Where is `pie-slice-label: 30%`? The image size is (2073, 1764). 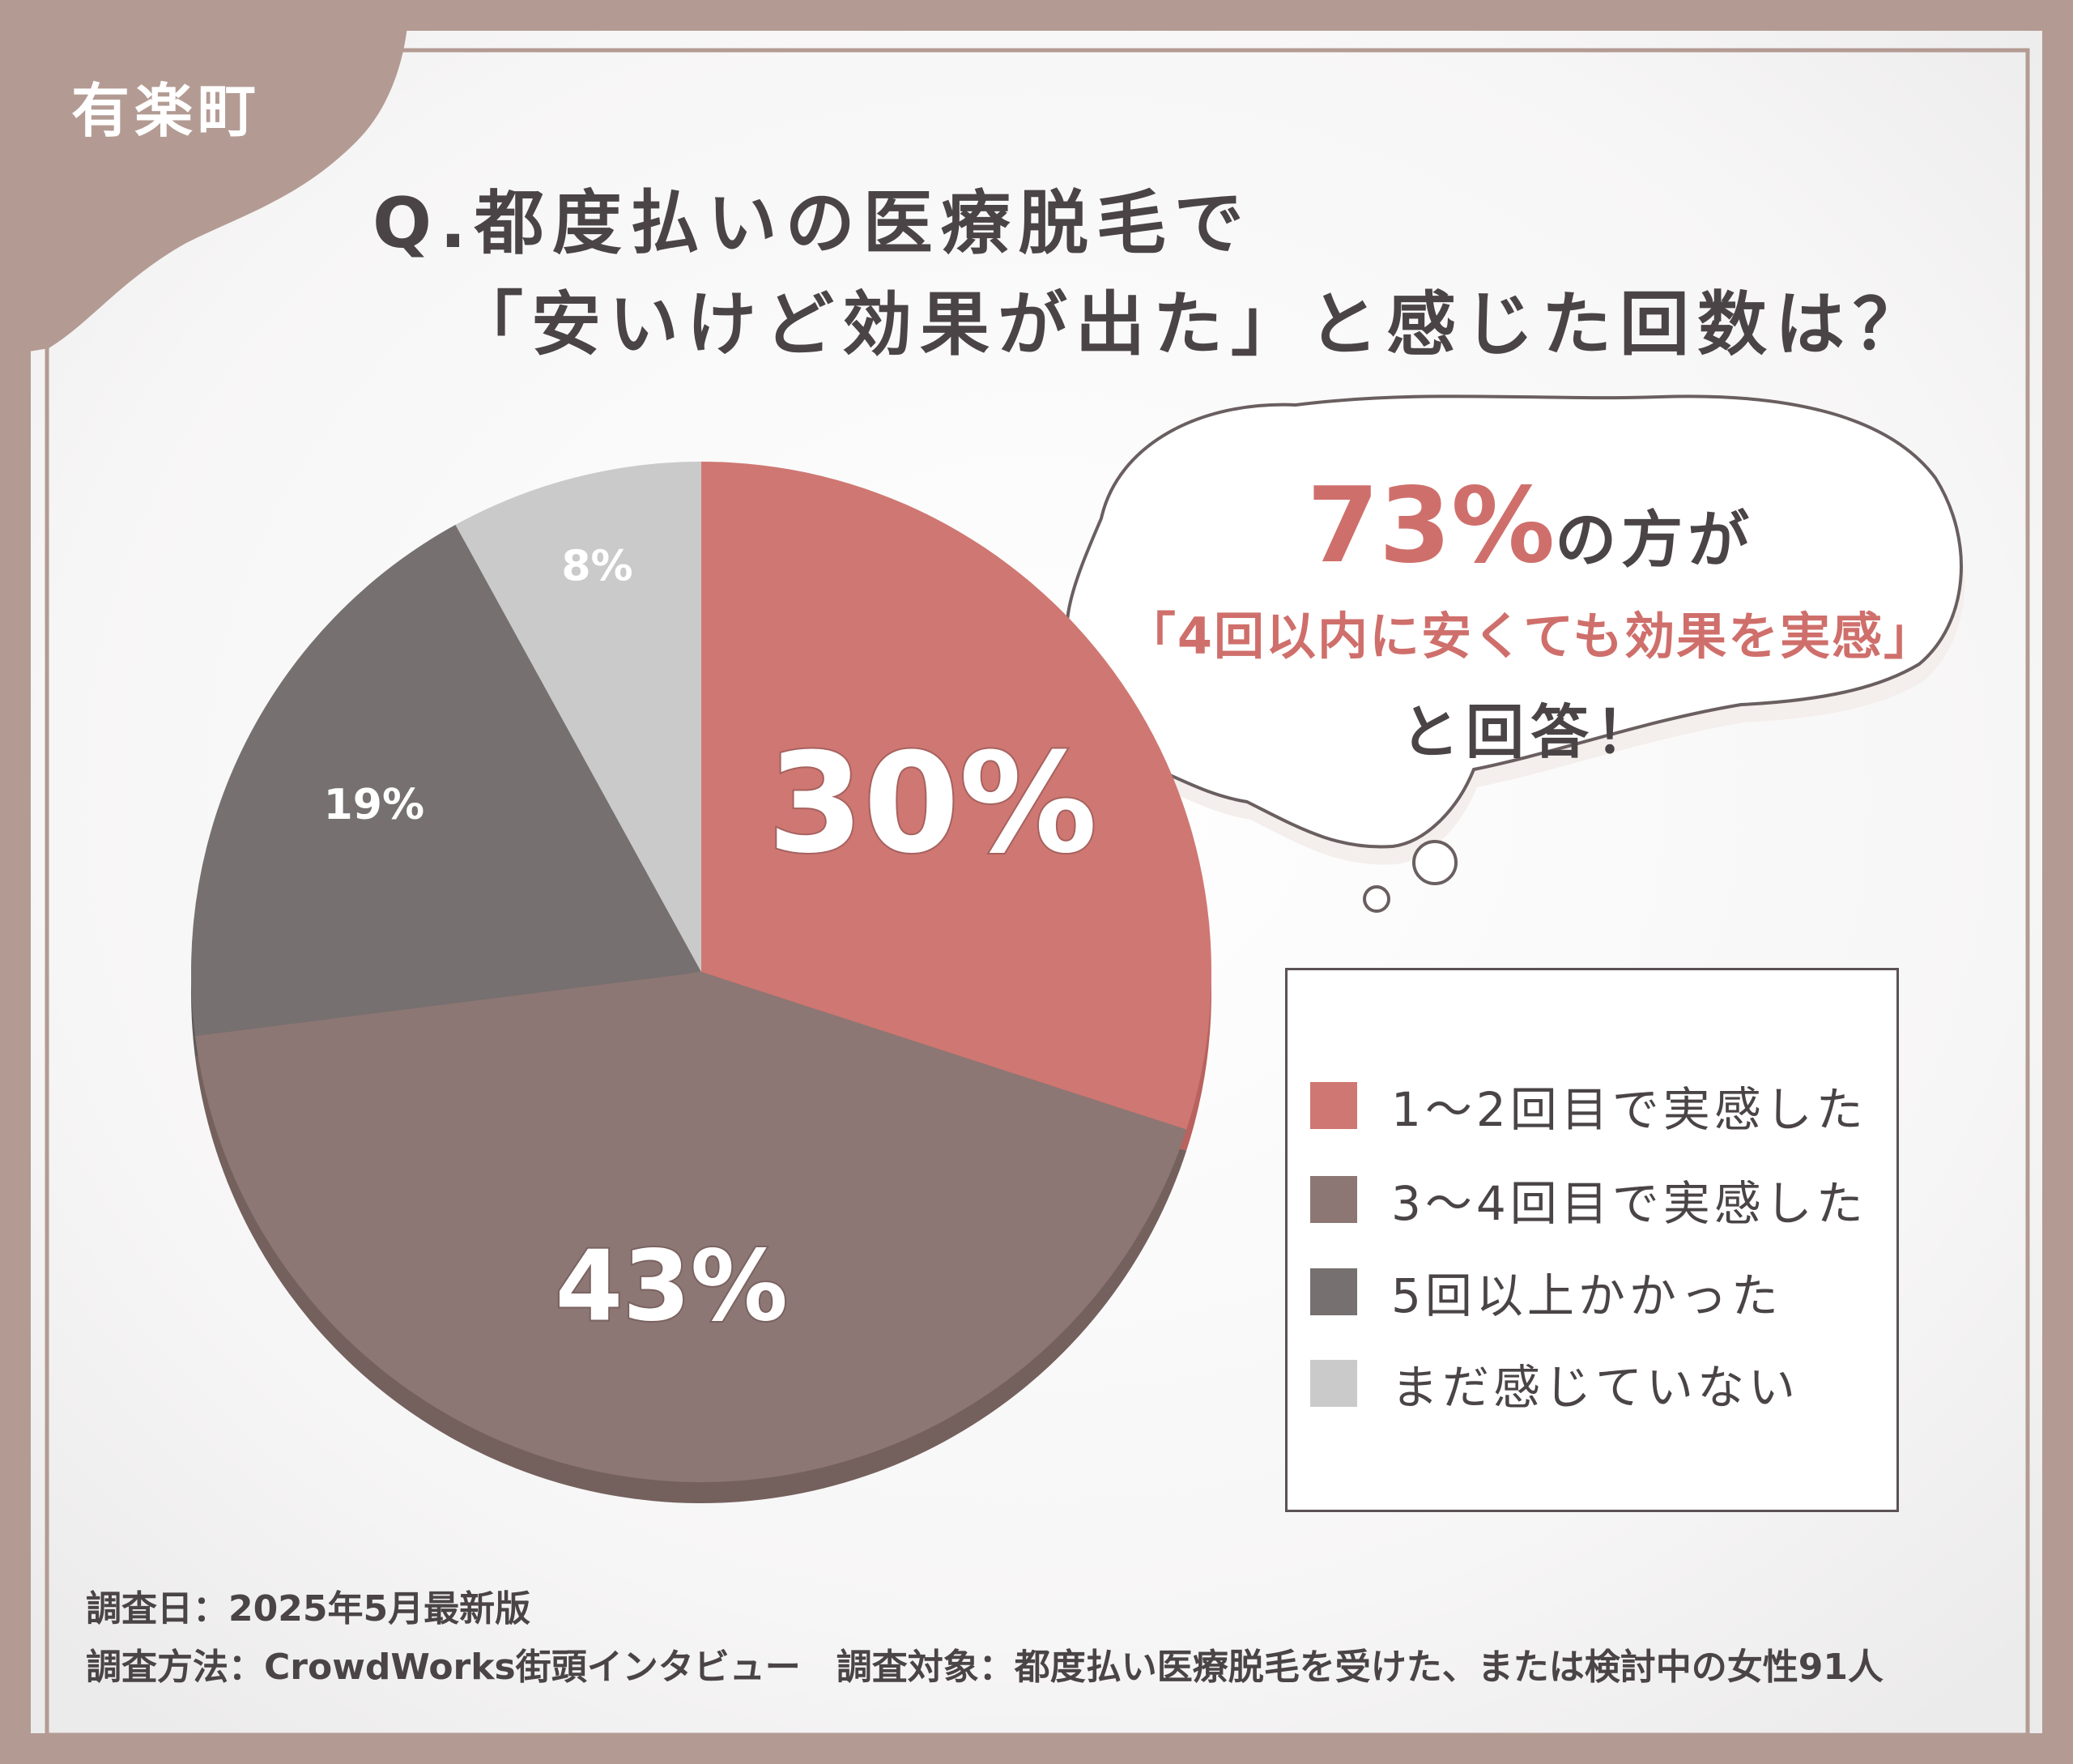
pie-slice-label: 30% is located at coordinates (933, 804).